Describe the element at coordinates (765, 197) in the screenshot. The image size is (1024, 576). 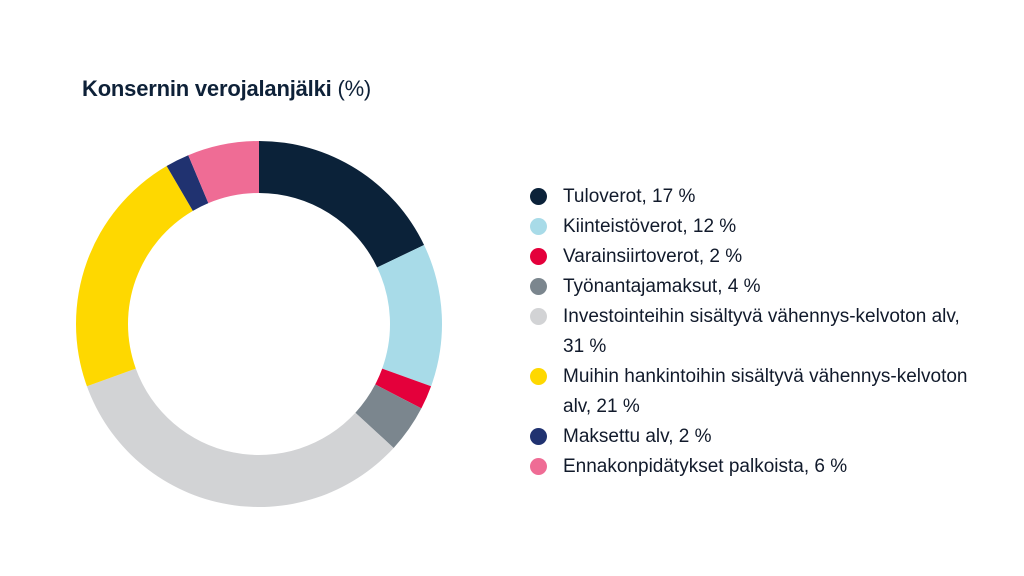
I see `legend-item-1: Tuloverot, 17 %` at that location.